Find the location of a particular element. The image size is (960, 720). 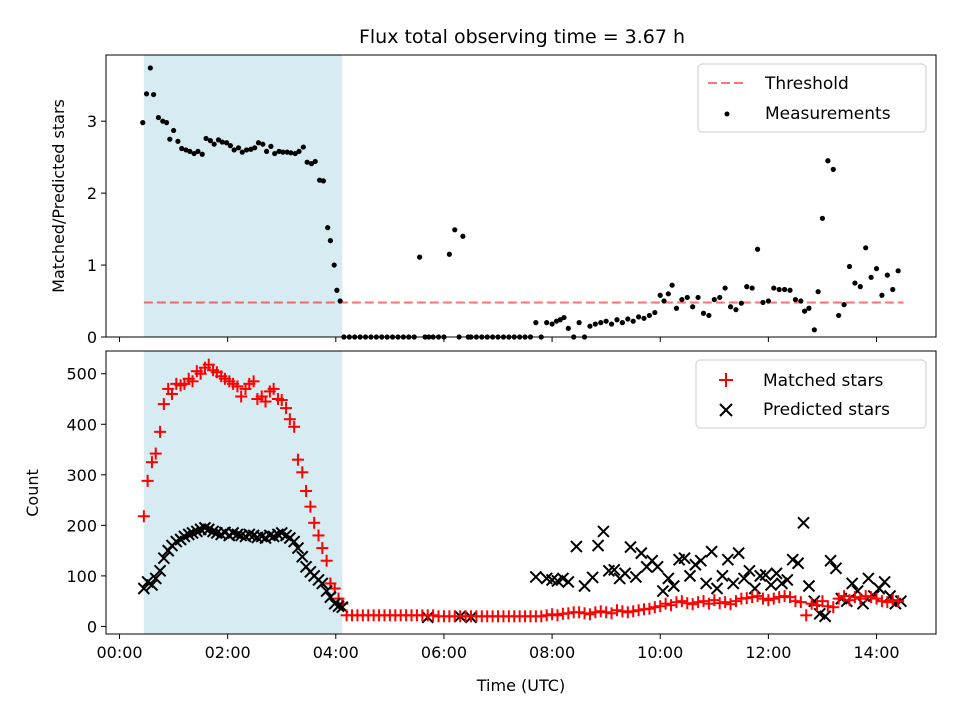

count-x-tick-label: 08:00 is located at coordinates (552, 652).